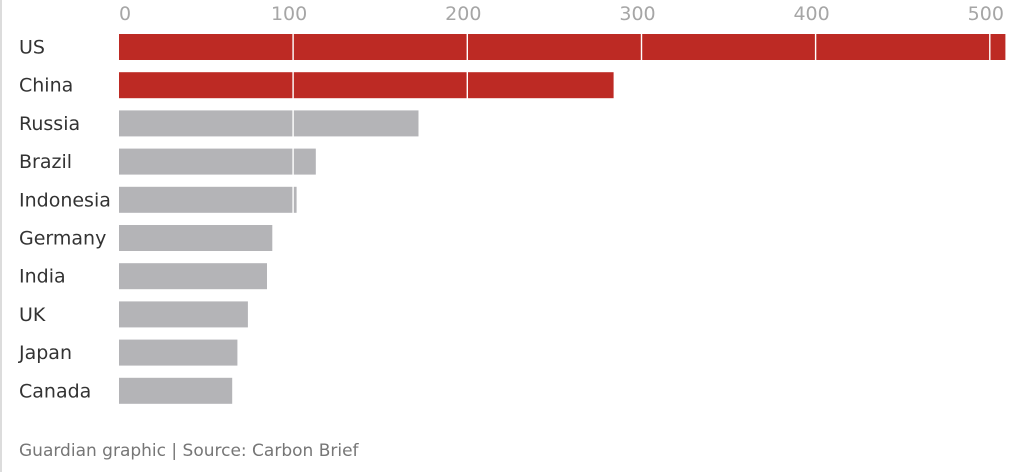  I want to click on bar-japan, so click(178, 352).